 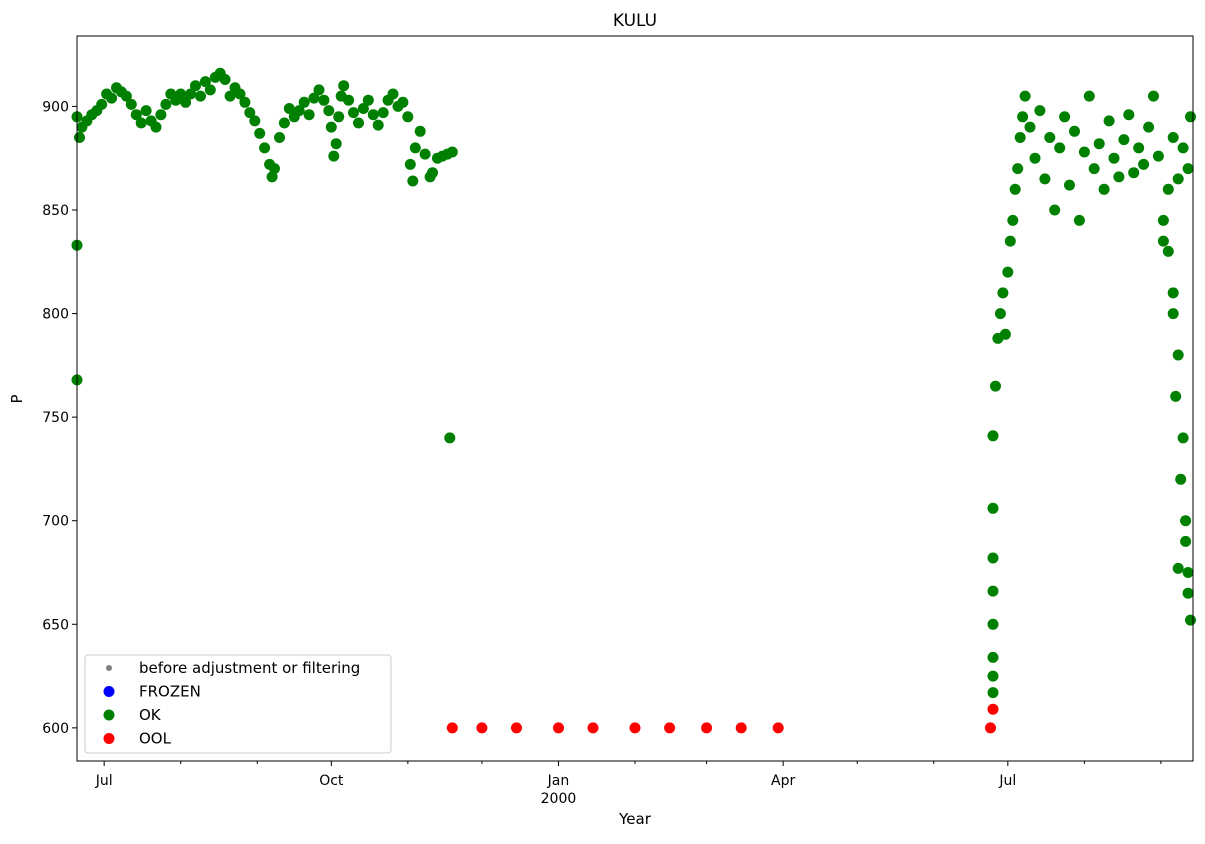 What do you see at coordinates (55, 625) in the screenshot?
I see `y-tick-label: 650` at bounding box center [55, 625].